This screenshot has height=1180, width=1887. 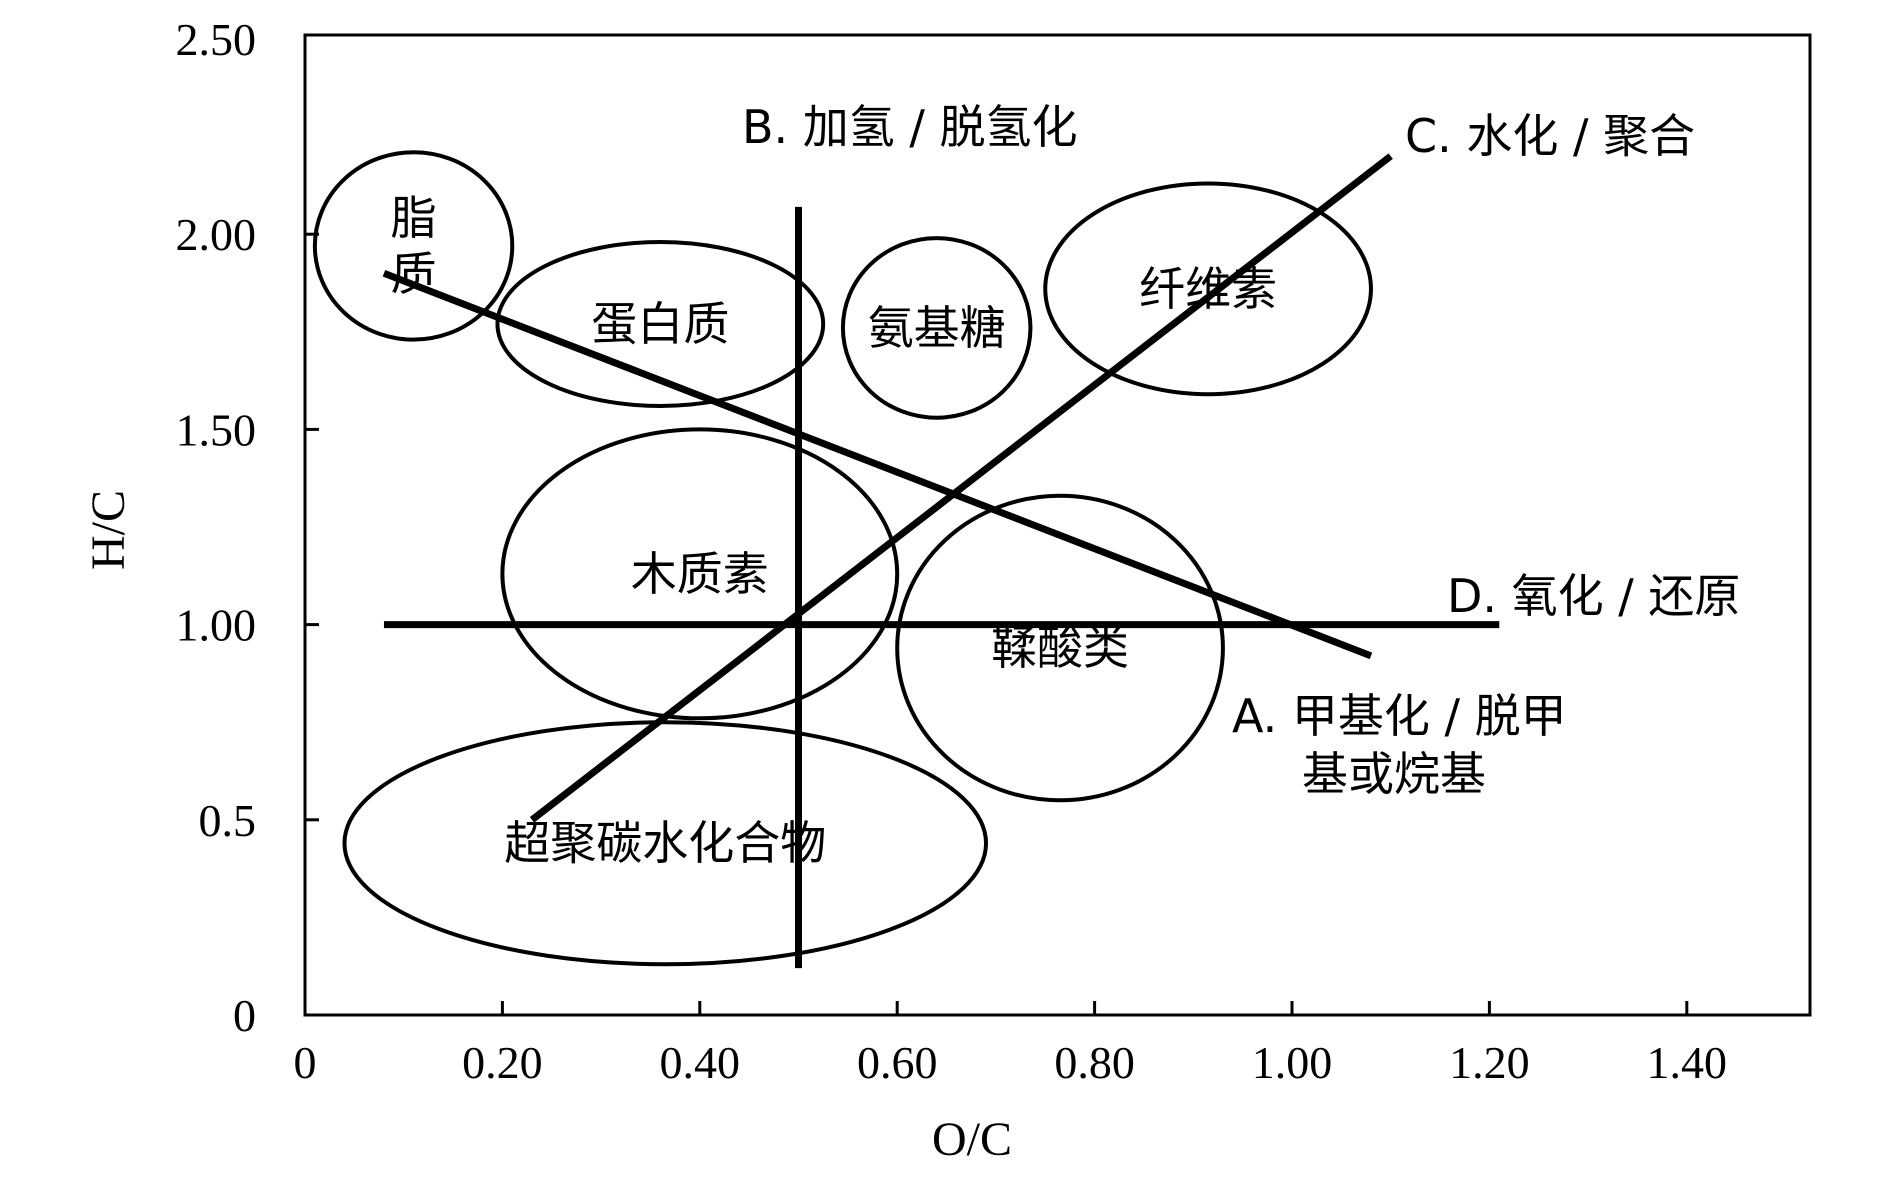 What do you see at coordinates (244, 1015) in the screenshot?
I see `y-tick-label: 0` at bounding box center [244, 1015].